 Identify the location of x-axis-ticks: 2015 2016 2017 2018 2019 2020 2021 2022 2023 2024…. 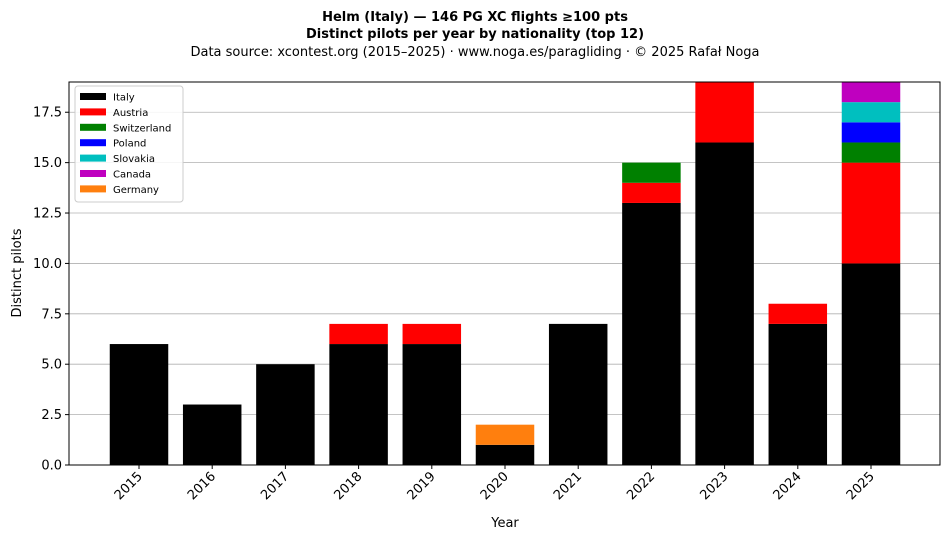
(495, 484).